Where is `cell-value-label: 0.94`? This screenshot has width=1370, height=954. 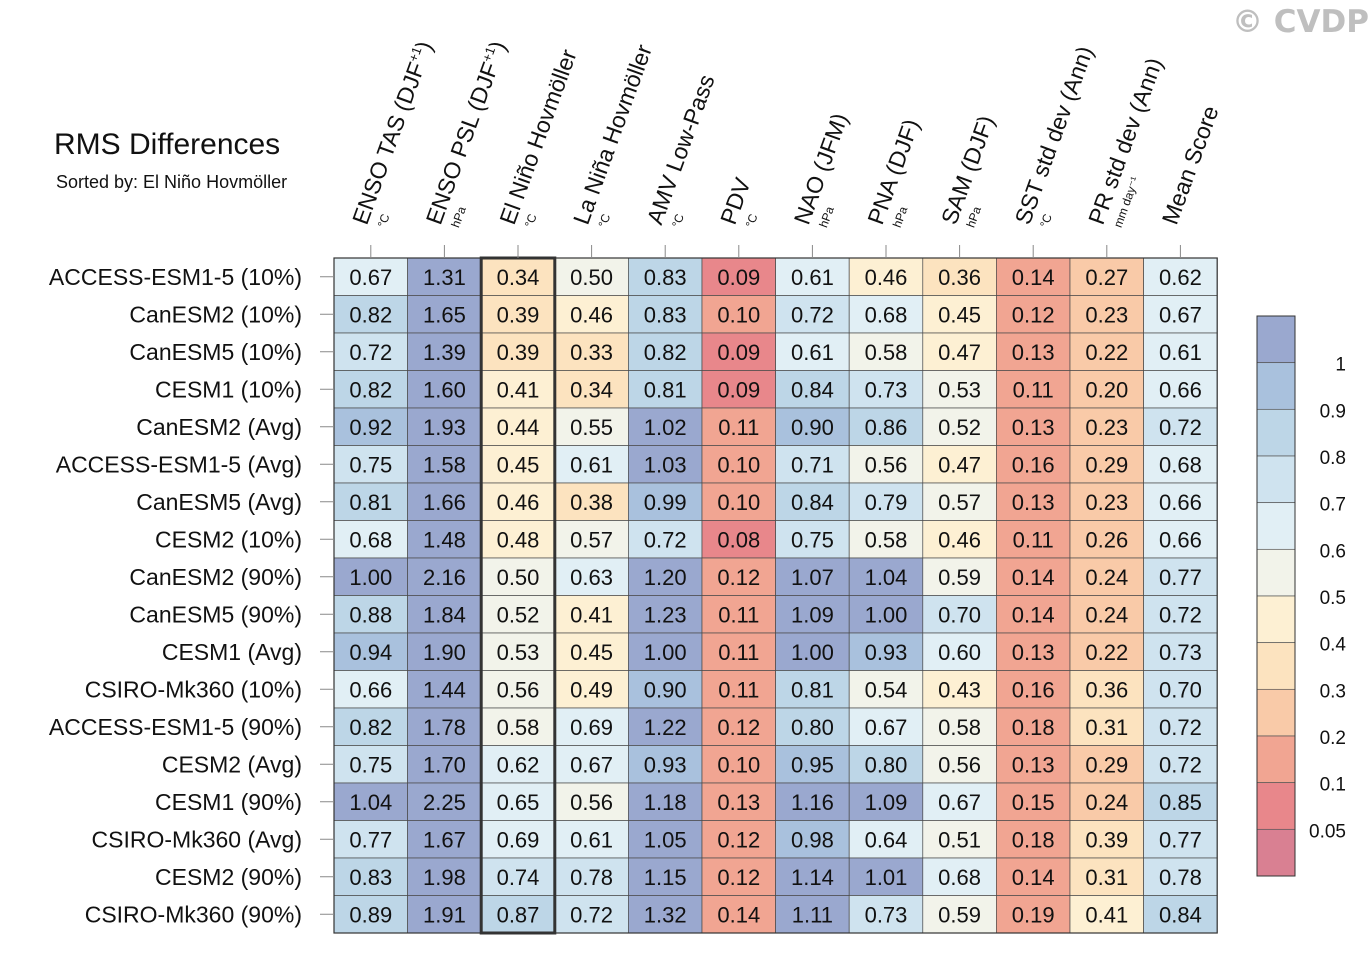
cell-value-label: 0.94 is located at coordinates (370, 652).